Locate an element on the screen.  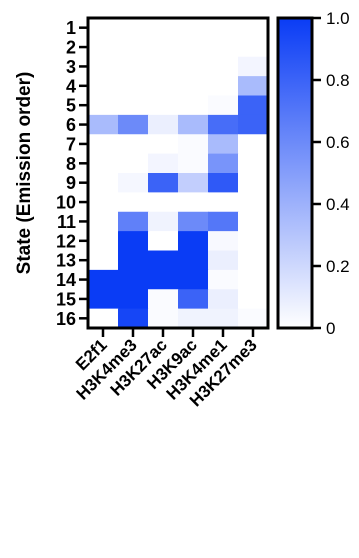
y-tick-label: 12 is located at coordinates (66, 241).